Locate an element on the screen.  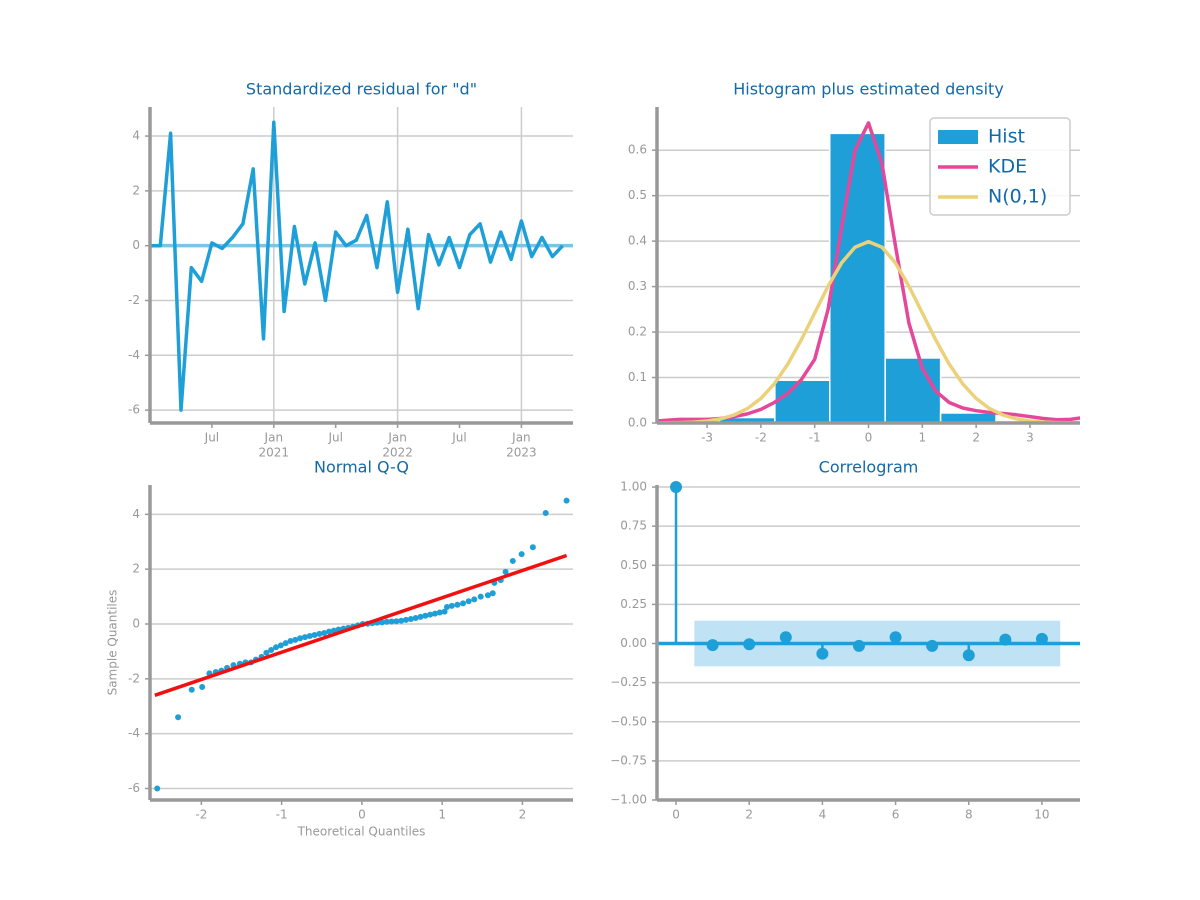
panel-title: Standardized residual for "d" is located at coordinates (361, 89).